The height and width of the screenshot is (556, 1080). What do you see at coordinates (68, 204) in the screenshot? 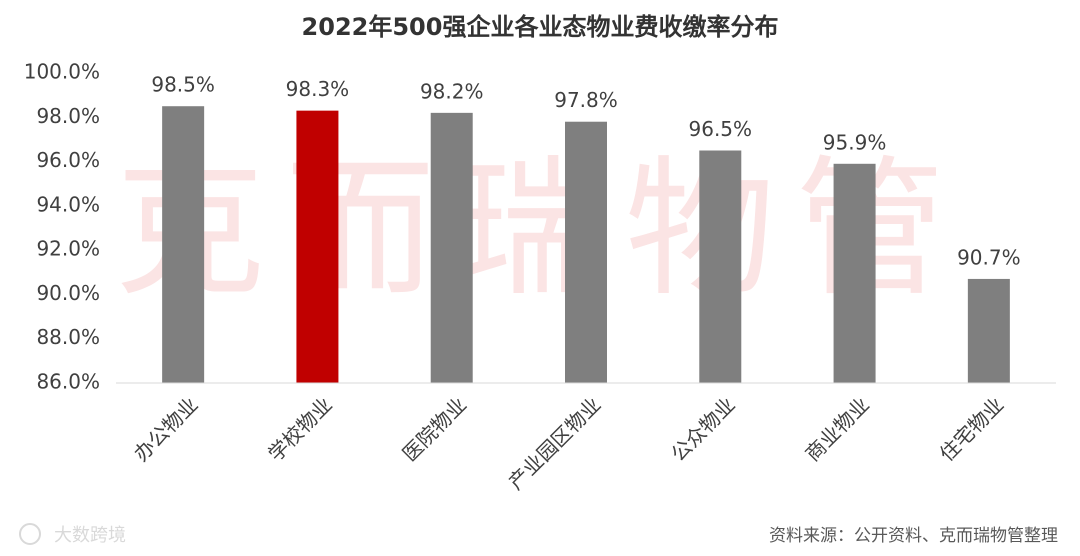
I see `y-tick-label: 94.0%` at bounding box center [68, 204].